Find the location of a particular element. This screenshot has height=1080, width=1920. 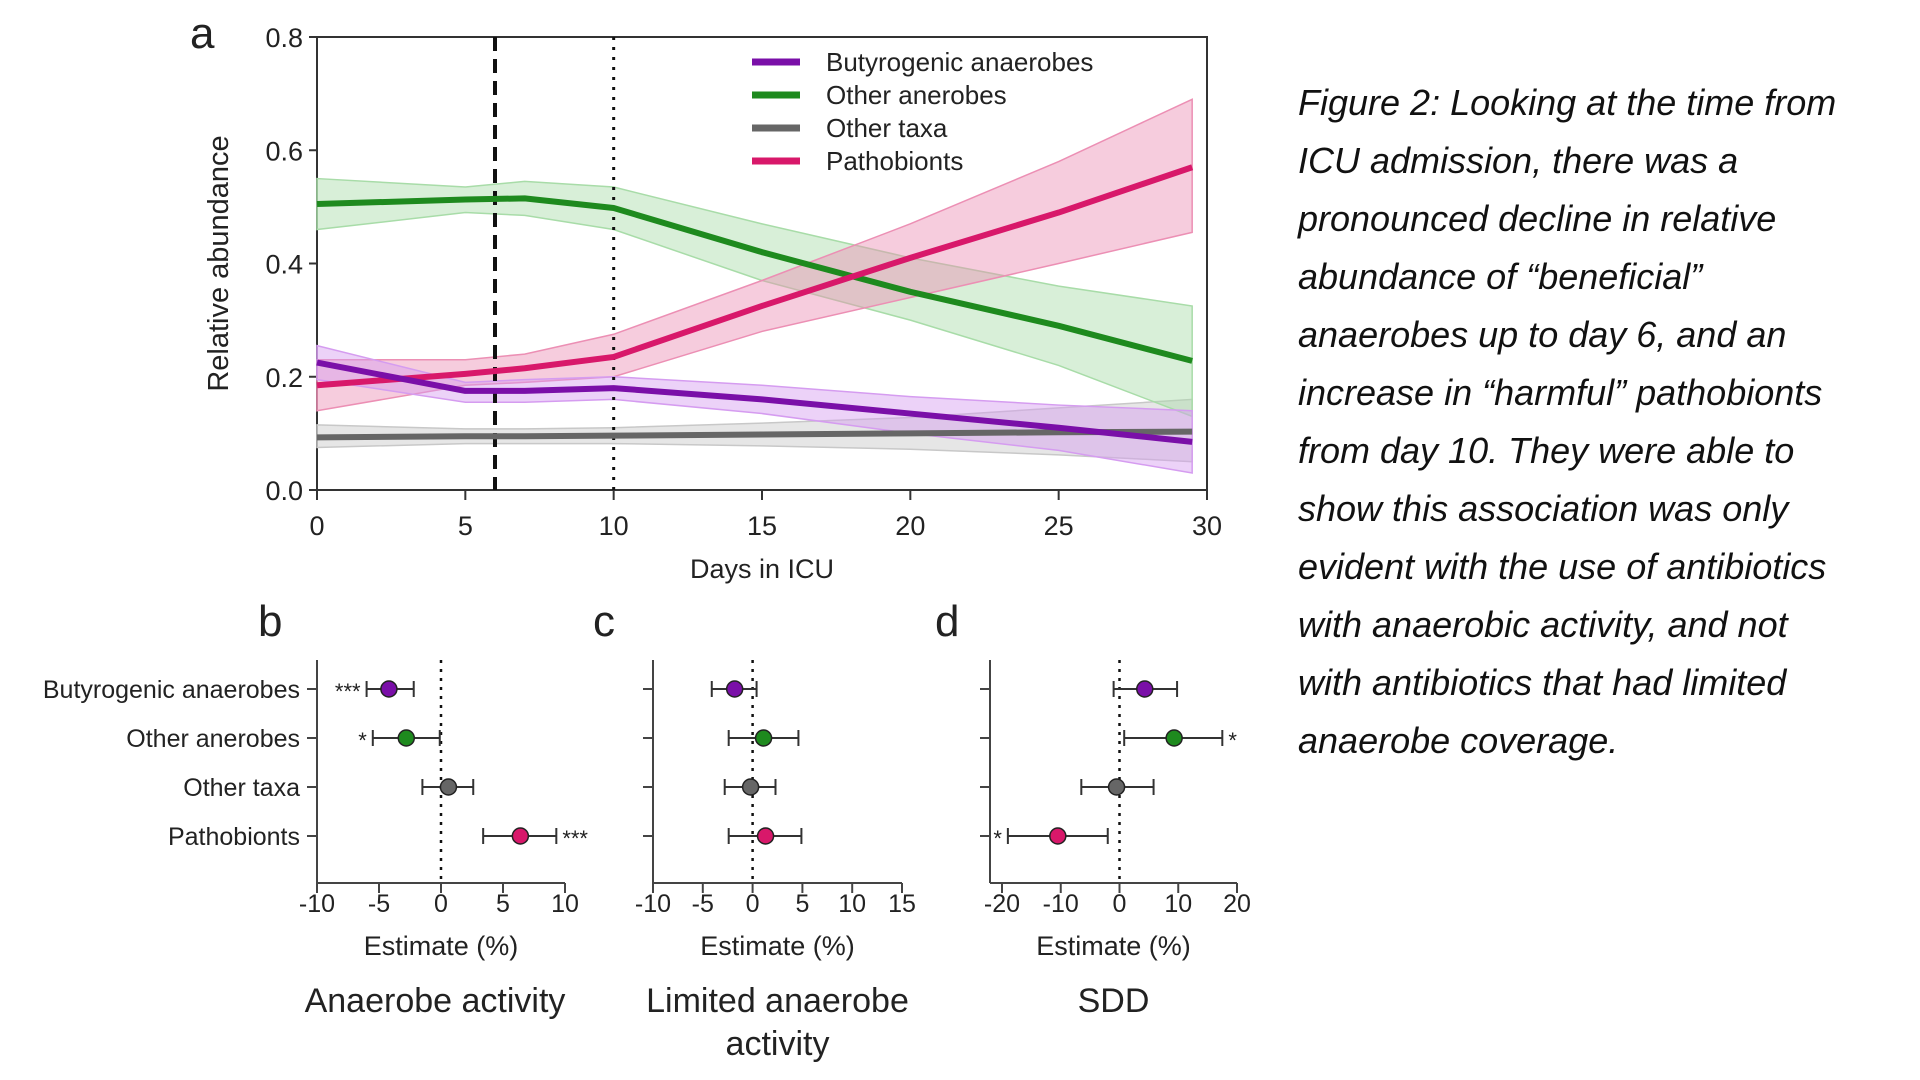

panel-title: Anaerobe activity is located at coordinates (435, 1001).